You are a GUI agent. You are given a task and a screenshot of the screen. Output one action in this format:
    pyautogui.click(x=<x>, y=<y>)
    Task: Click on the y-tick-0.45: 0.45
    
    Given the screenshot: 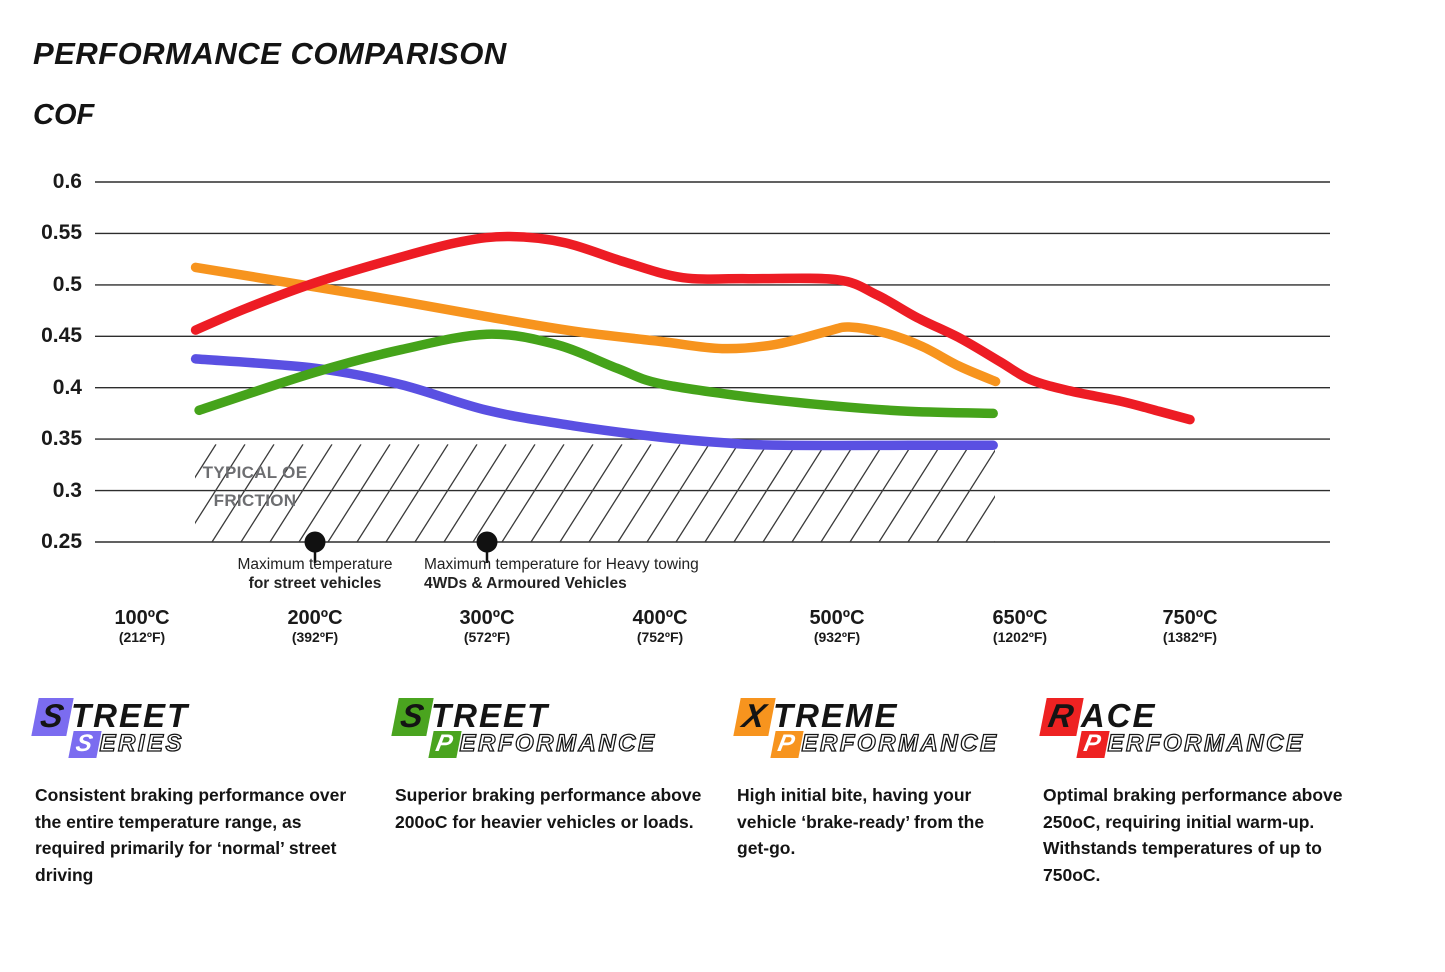 What is the action you would take?
    pyautogui.click(x=61, y=336)
    